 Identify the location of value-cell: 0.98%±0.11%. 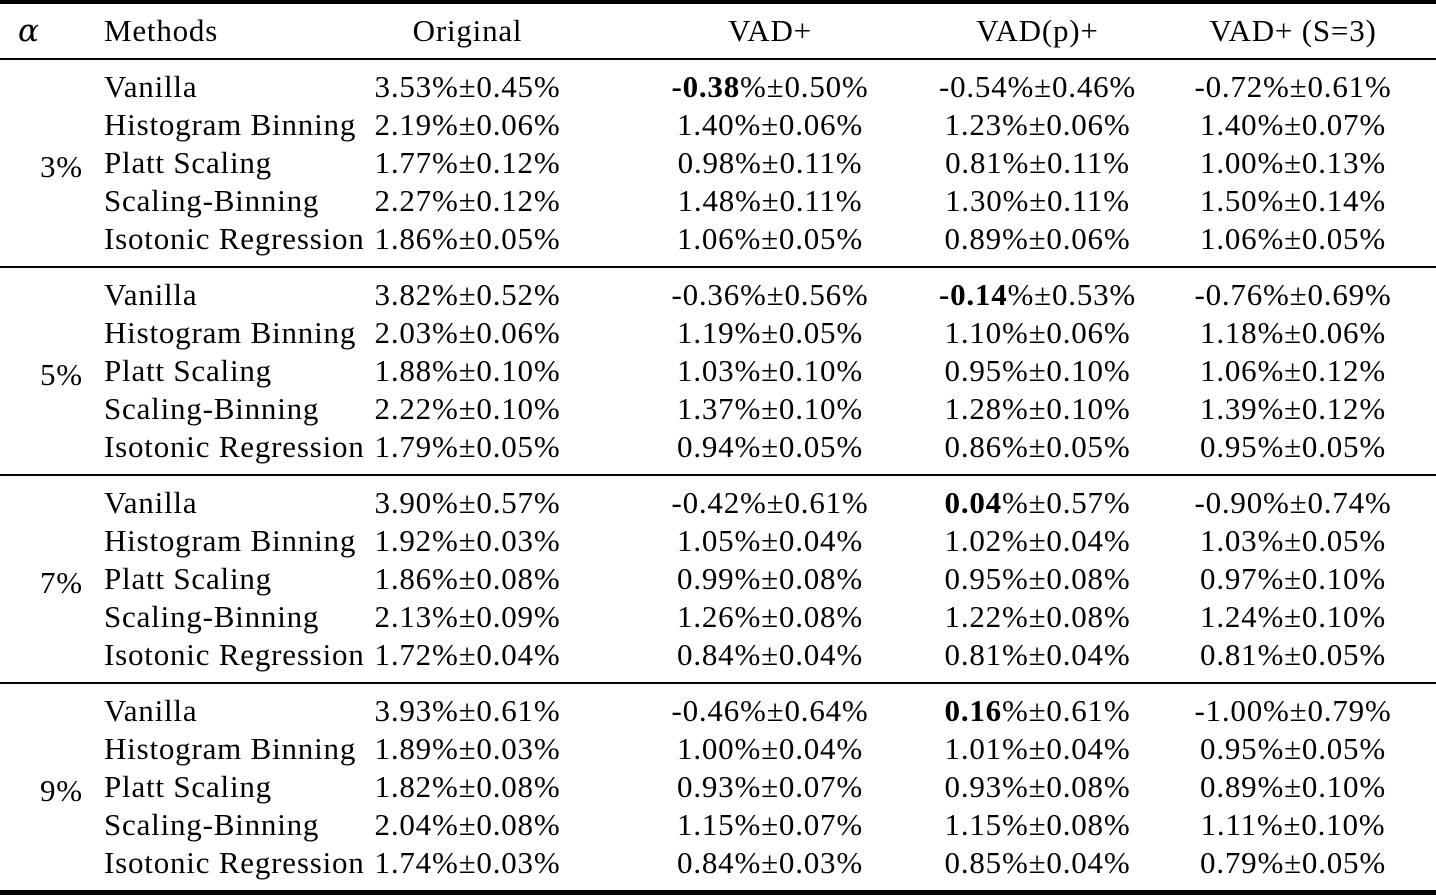
(770, 162).